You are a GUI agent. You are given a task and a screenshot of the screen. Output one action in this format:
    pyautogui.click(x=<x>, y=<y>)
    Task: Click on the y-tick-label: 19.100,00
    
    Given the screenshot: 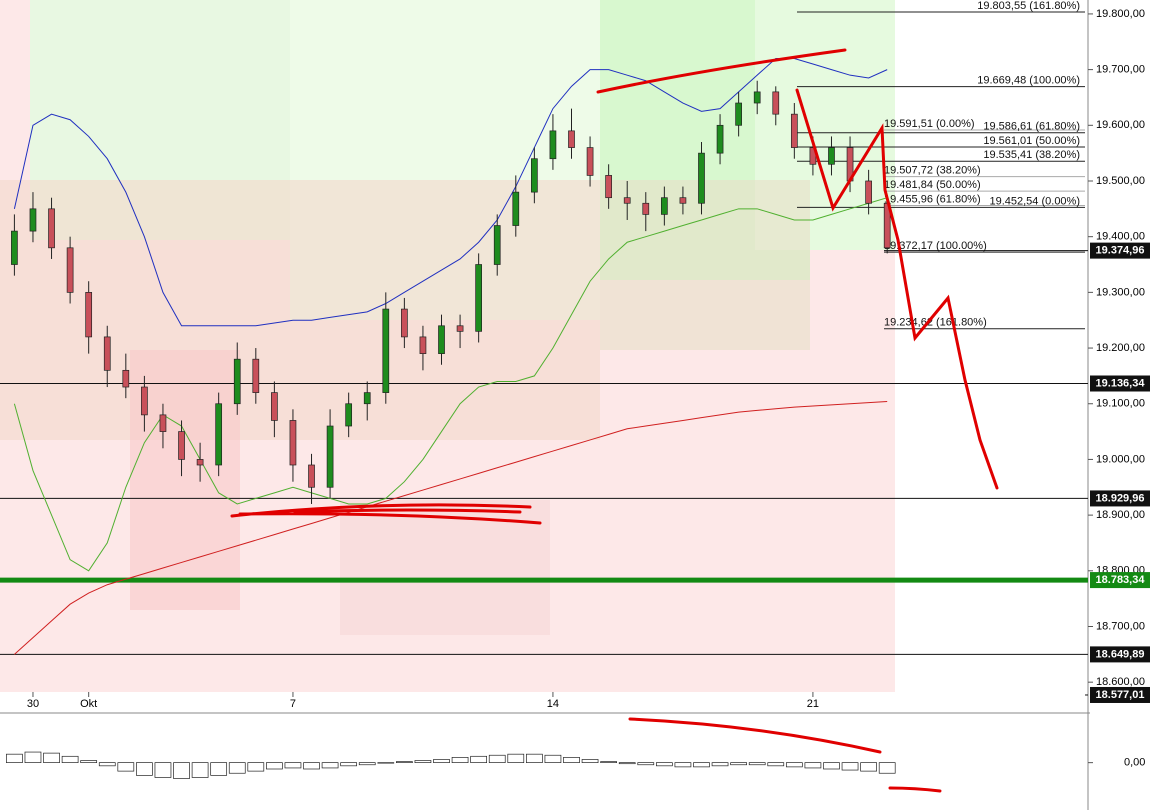 What is the action you would take?
    pyautogui.click(x=1120, y=404)
    